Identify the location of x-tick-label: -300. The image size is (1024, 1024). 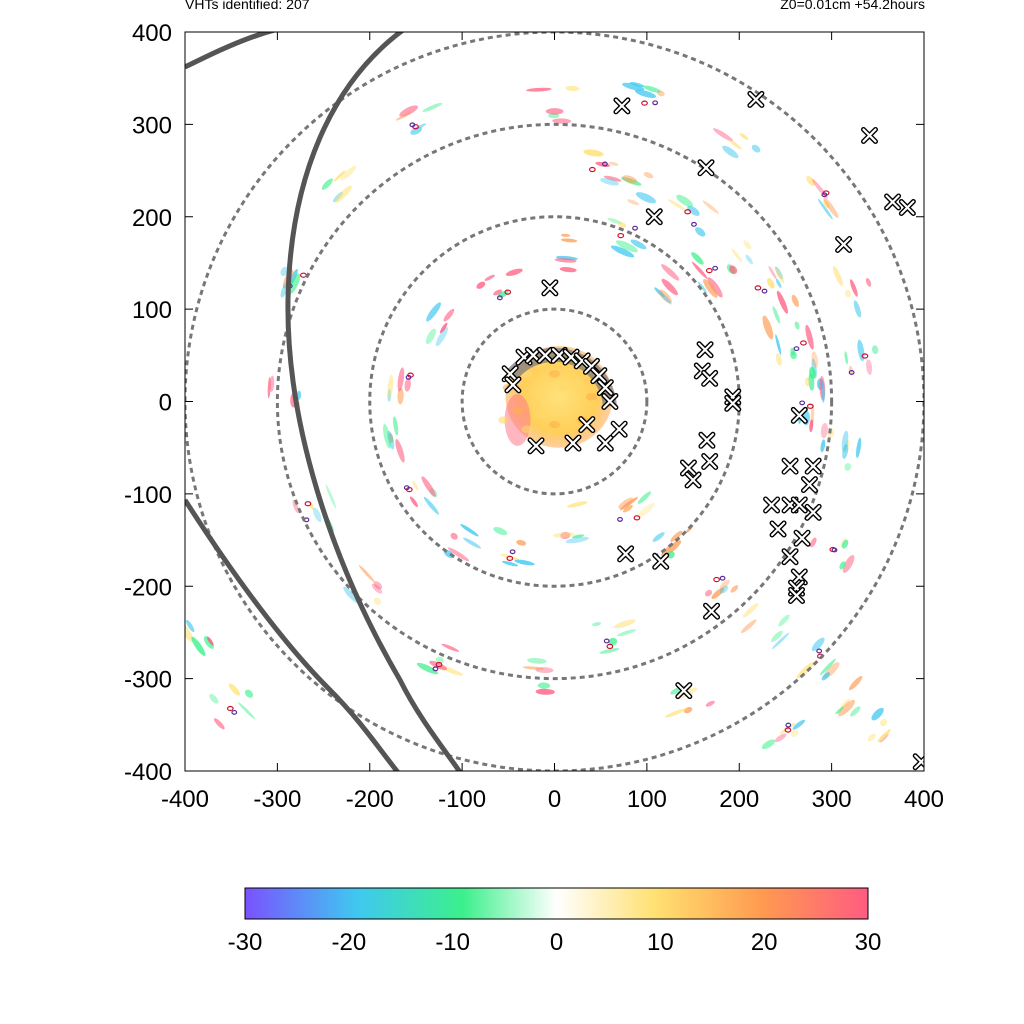
(277, 799).